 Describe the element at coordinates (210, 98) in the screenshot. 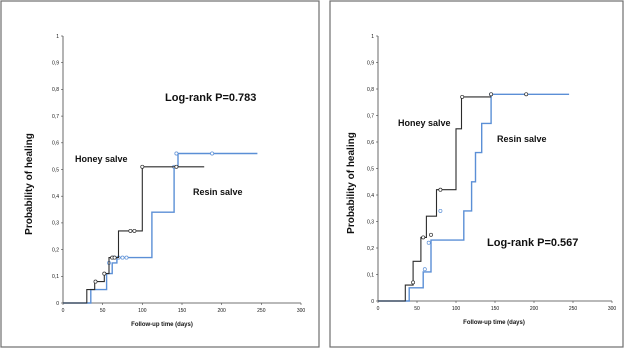

I see `log-rank-annotation: Log-rank P=0.783` at that location.